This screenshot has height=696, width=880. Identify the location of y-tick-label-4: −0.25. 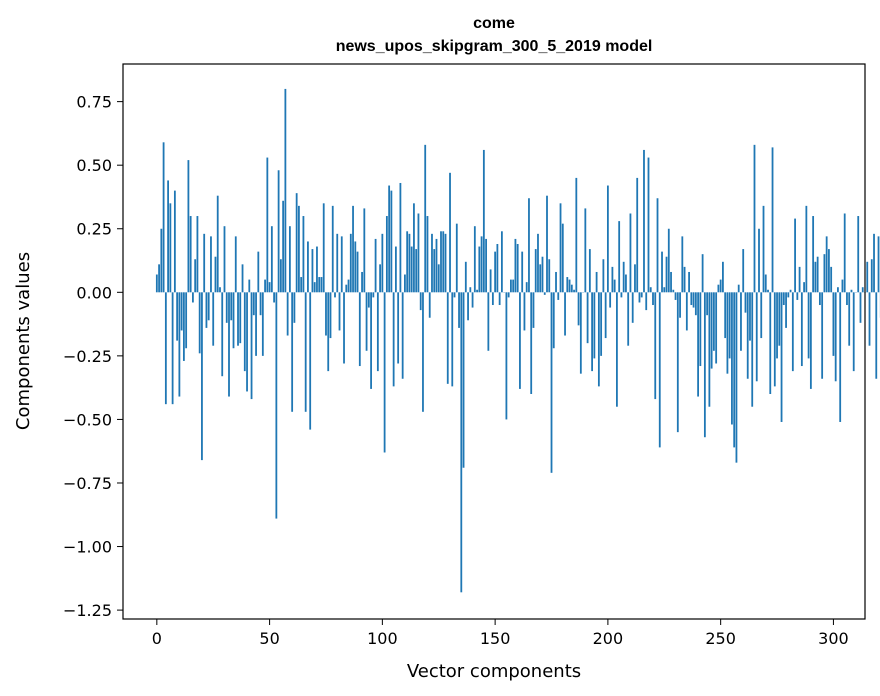
(87, 356).